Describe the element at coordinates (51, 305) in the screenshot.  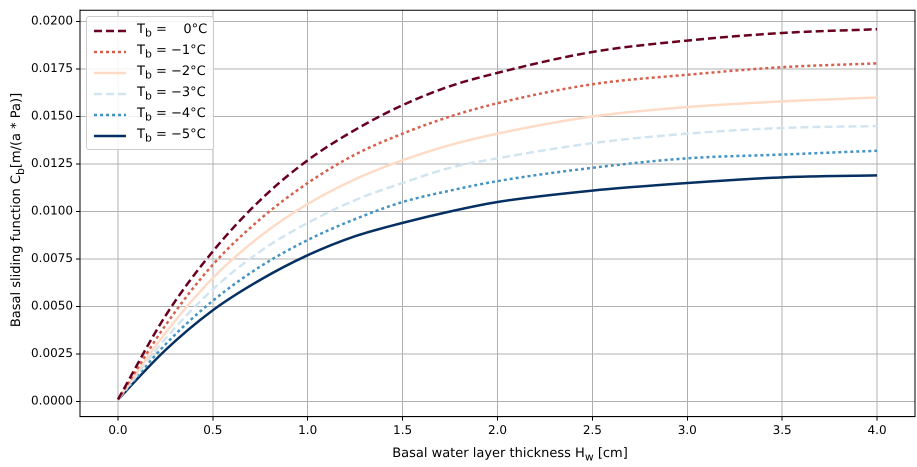
I see `y-tick-label: 0.0050` at that location.